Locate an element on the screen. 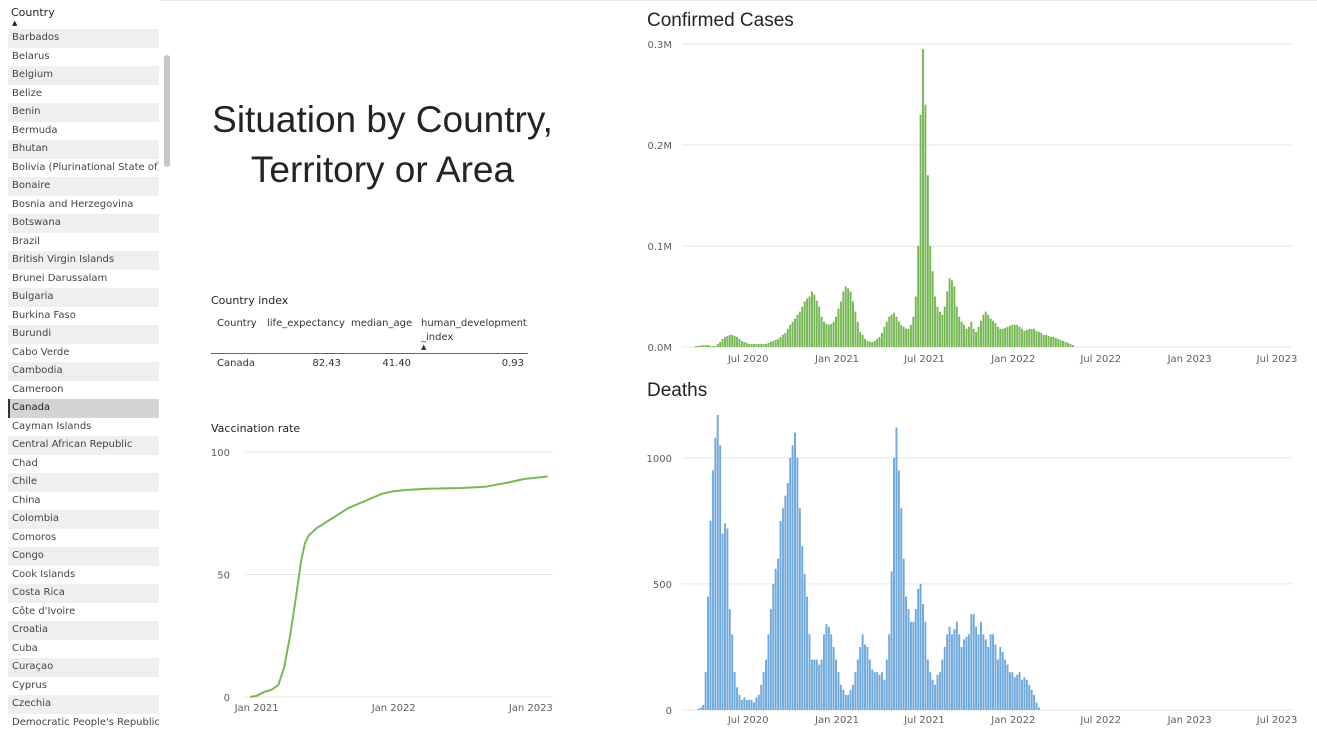  column-header-country: Country is located at coordinates (237, 323).